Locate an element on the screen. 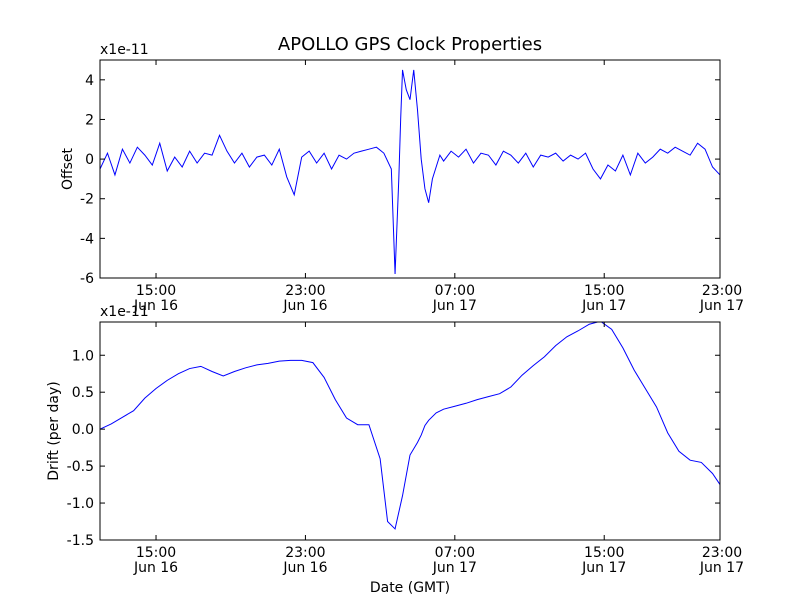 This screenshot has height=600, width=800. y-tick-label: -1.0 is located at coordinates (80, 504).